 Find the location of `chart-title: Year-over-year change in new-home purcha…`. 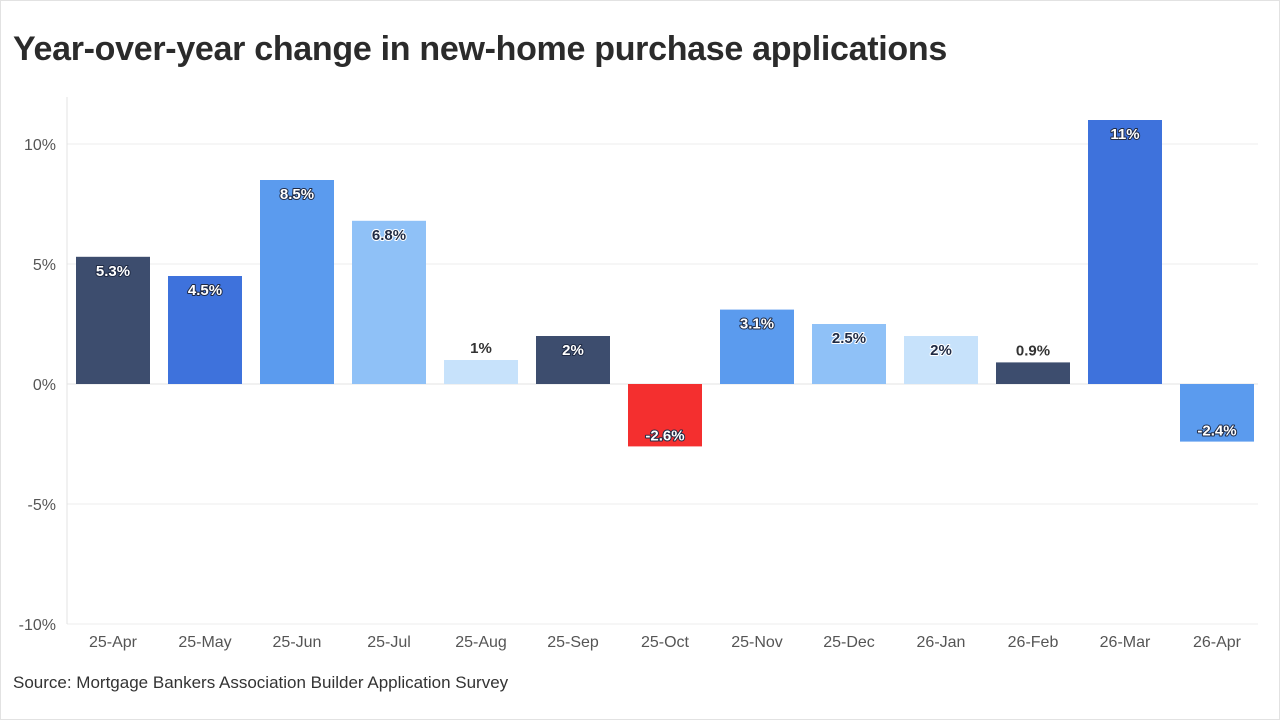

chart-title: Year-over-year change in new-home purcha… is located at coordinates (480, 49).